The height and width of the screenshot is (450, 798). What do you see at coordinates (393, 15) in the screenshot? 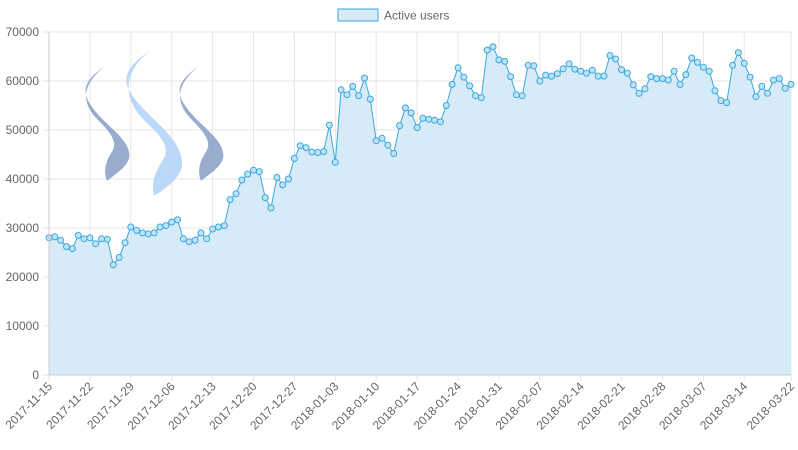
I see `legend: Active users` at bounding box center [393, 15].